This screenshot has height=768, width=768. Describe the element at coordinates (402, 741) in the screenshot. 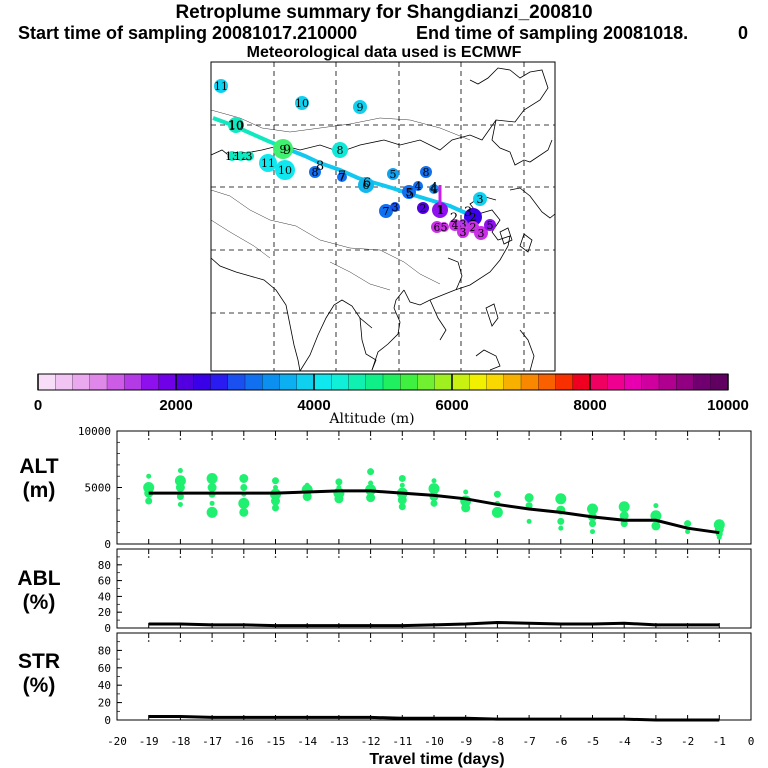

I see `xtick-label: -11` at that location.